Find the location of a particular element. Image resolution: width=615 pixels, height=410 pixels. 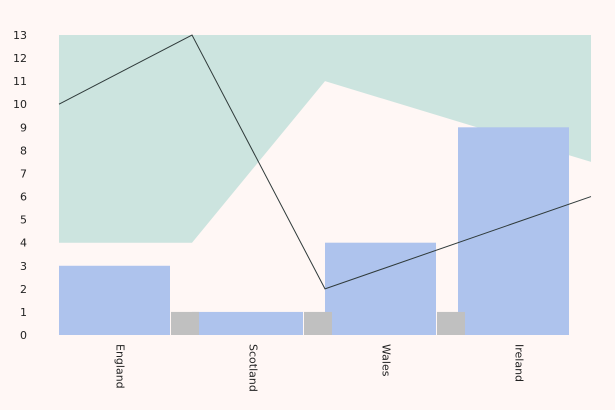

y-tick-label: 2 is located at coordinates (23, 289).